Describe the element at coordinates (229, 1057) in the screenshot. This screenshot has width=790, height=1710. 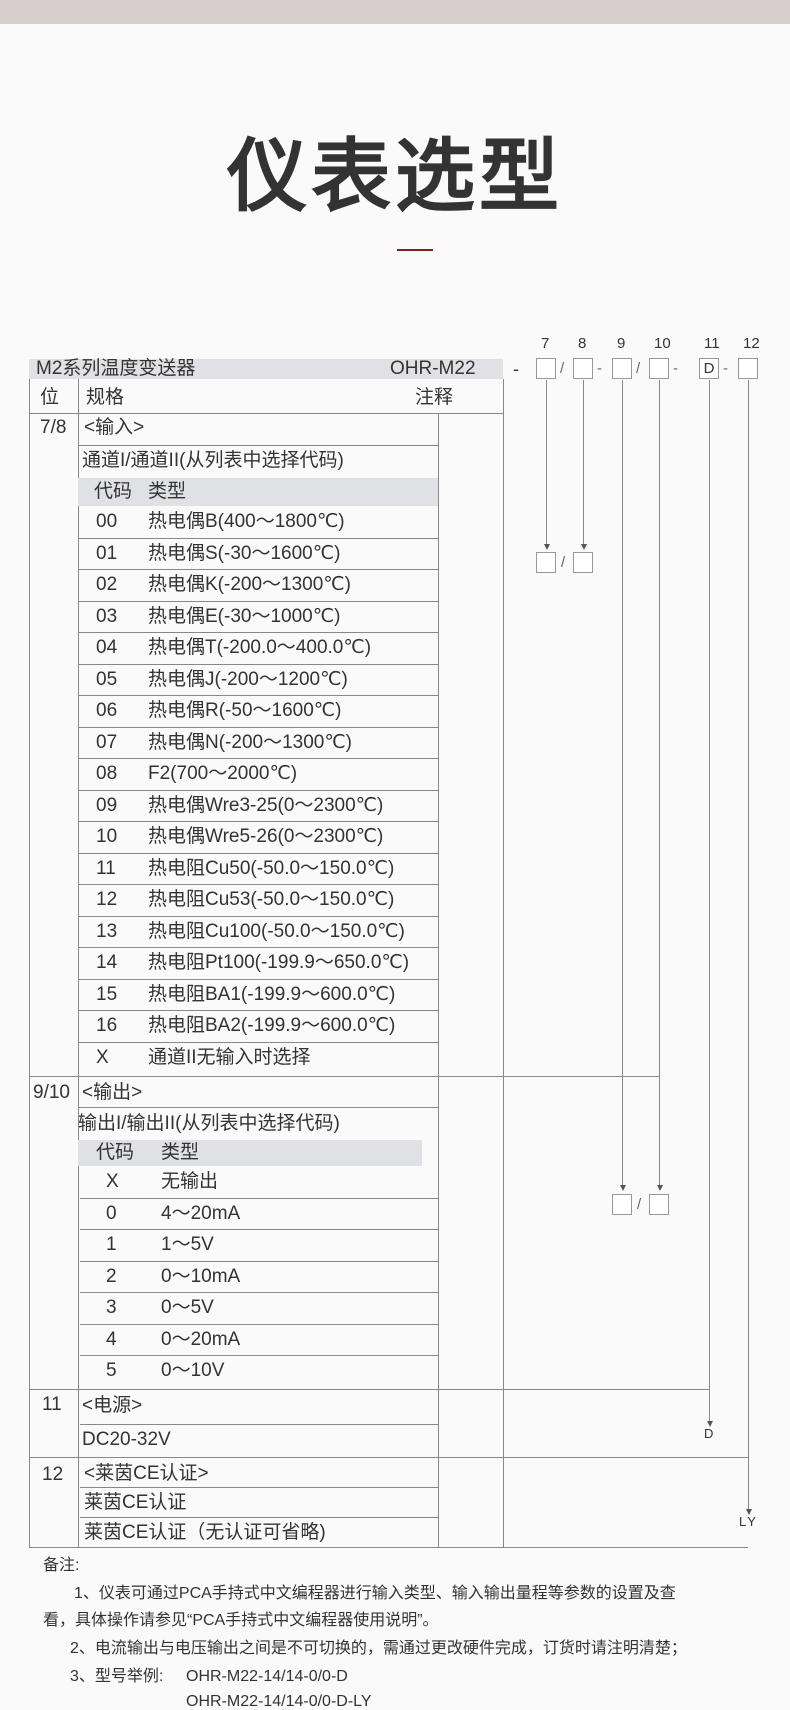
I see `input-type: 通道II无输入时选择` at that location.